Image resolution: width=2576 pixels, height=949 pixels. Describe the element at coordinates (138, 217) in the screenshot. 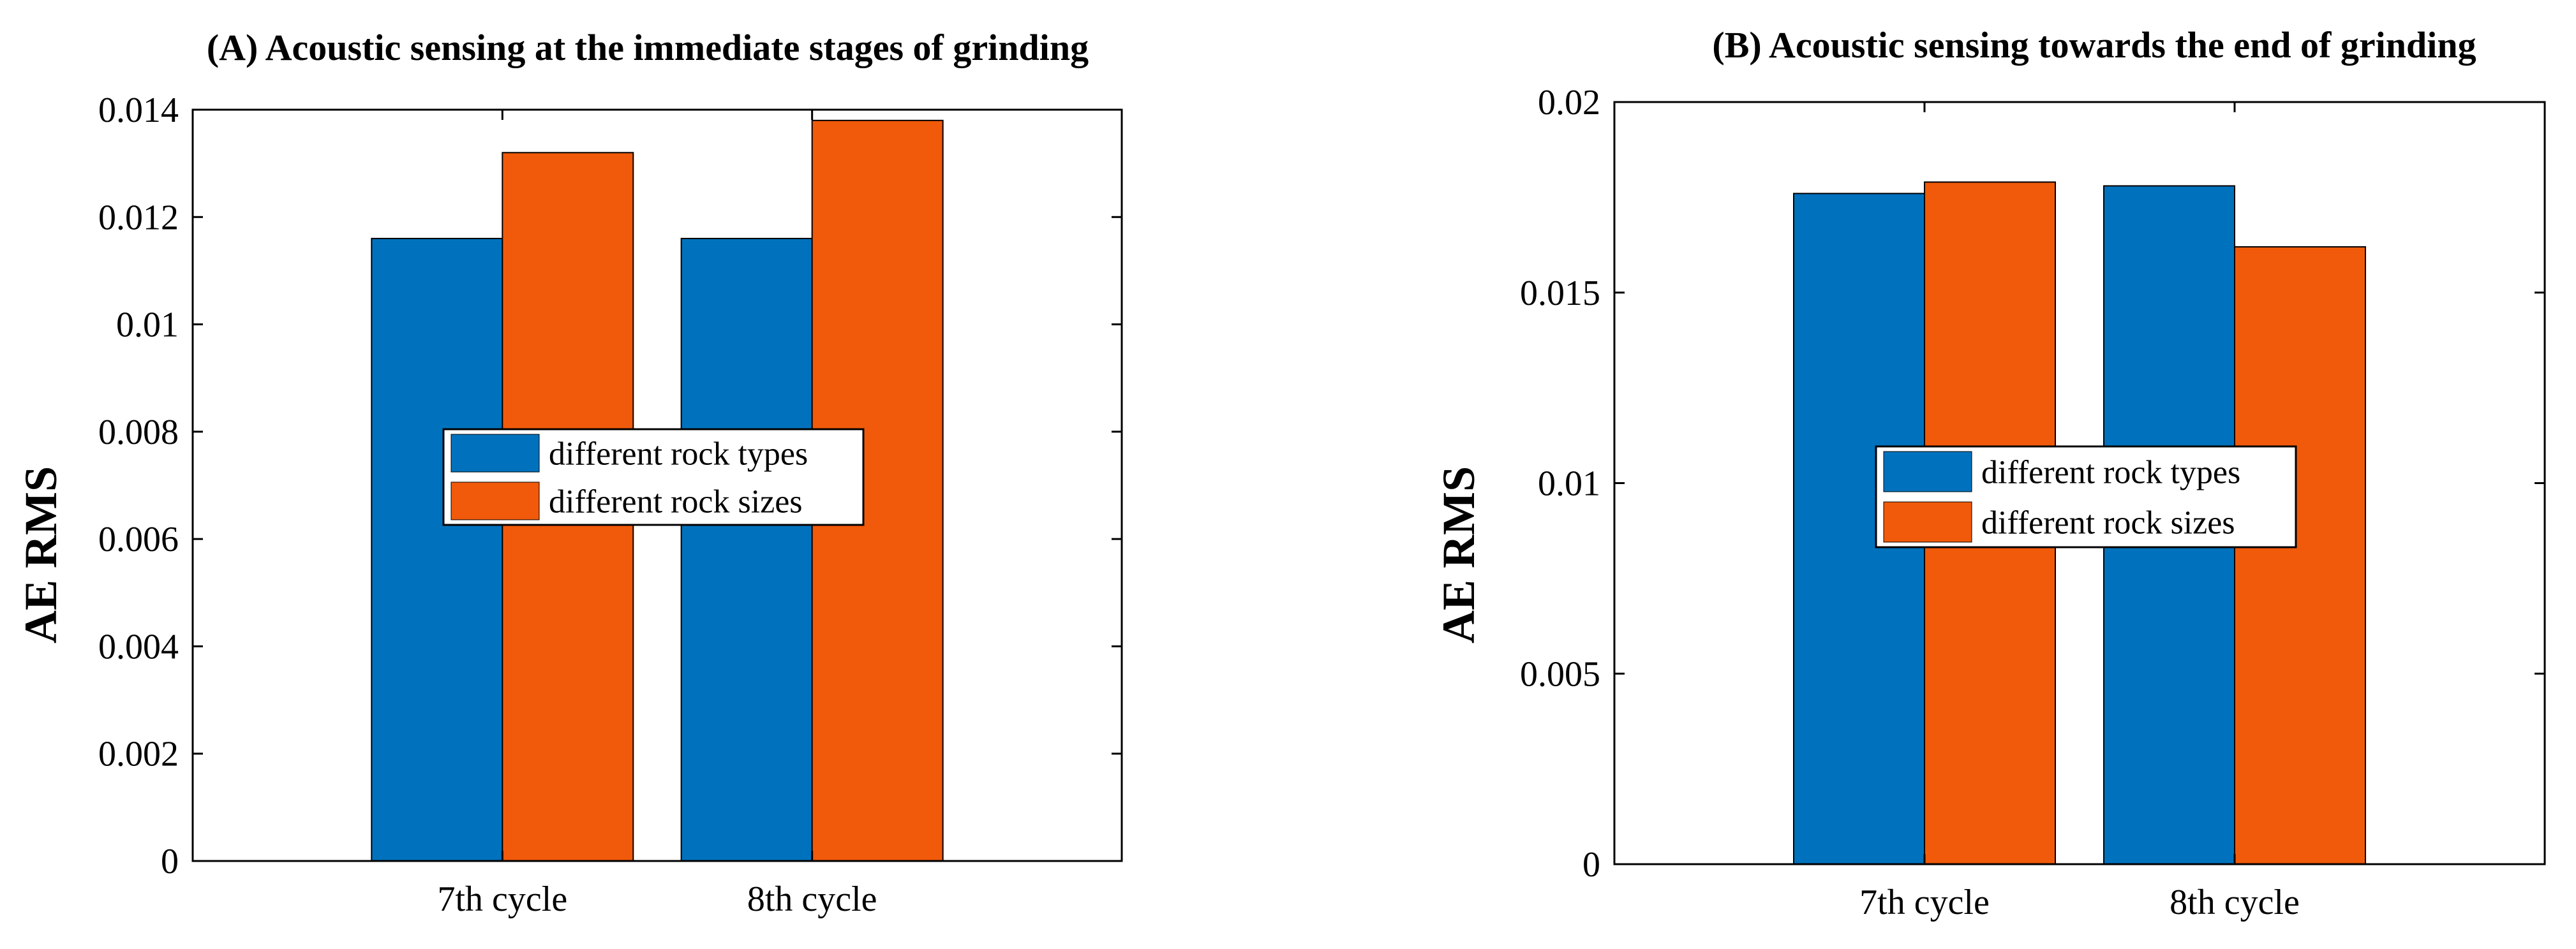

I see `y-tick-label: 0.012` at that location.